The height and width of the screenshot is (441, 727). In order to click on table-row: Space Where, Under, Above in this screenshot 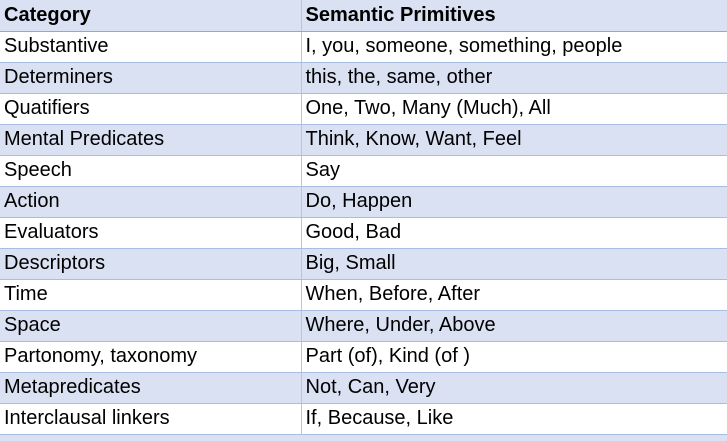, I will do `click(363, 326)`.